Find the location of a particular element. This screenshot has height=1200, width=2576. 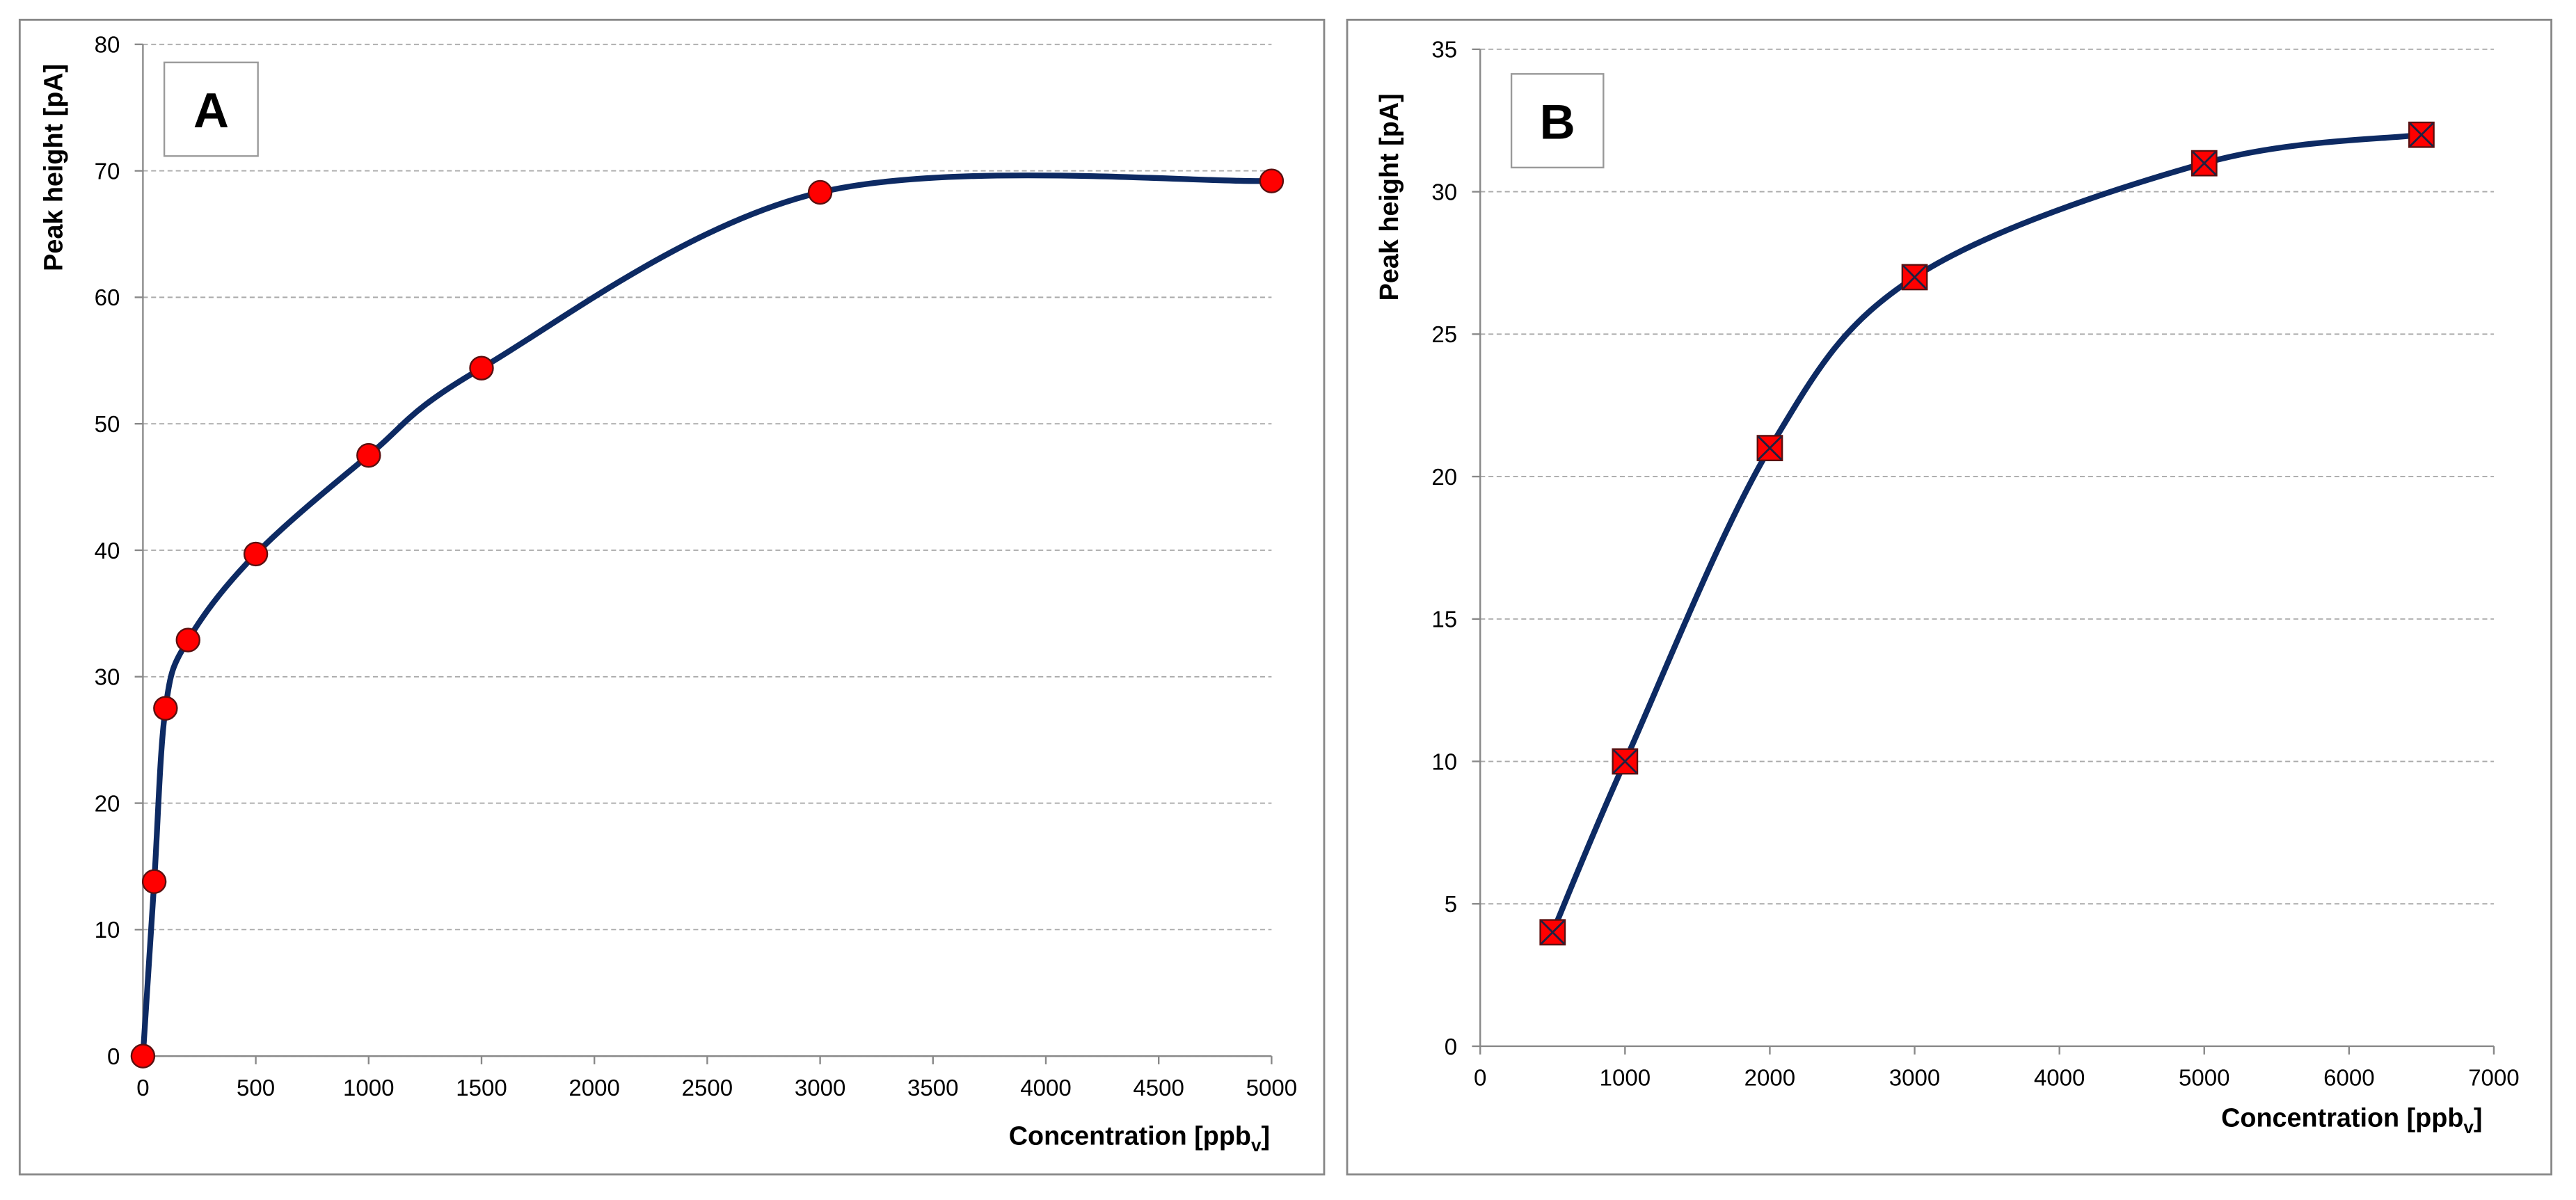

x-tick-label: 6000 is located at coordinates (2349, 1078).